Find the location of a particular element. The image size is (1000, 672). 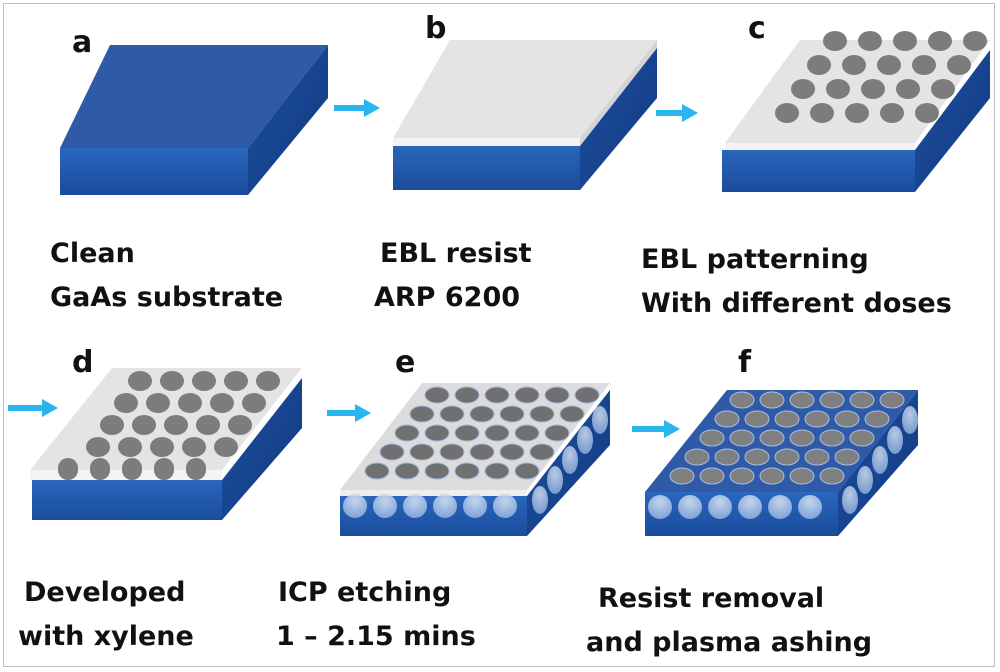

panel-letter: c is located at coordinates (757, 28).